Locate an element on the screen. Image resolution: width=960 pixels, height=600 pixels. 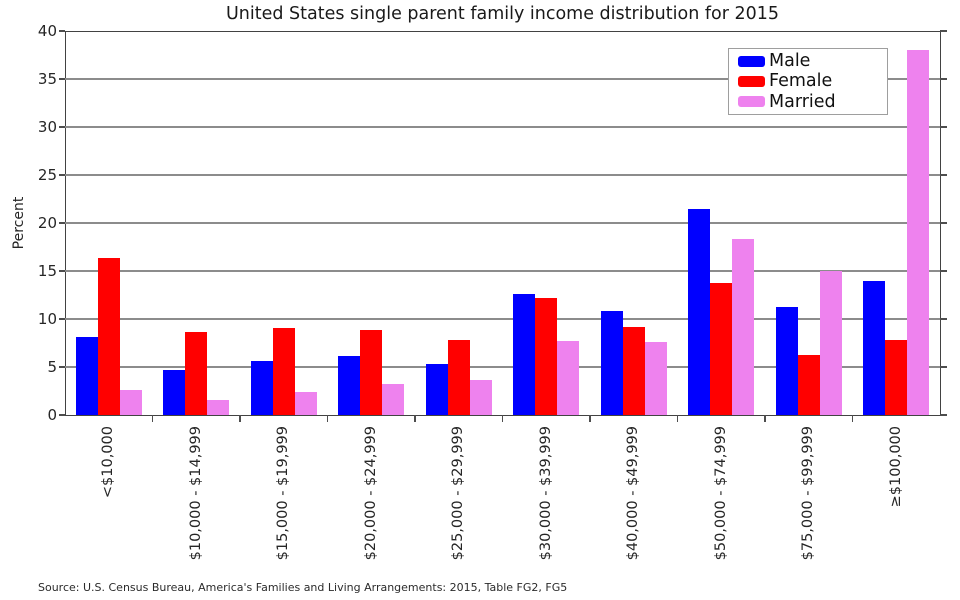
x-axis-tick-label: <$10,000 is located at coordinates (108, 462).